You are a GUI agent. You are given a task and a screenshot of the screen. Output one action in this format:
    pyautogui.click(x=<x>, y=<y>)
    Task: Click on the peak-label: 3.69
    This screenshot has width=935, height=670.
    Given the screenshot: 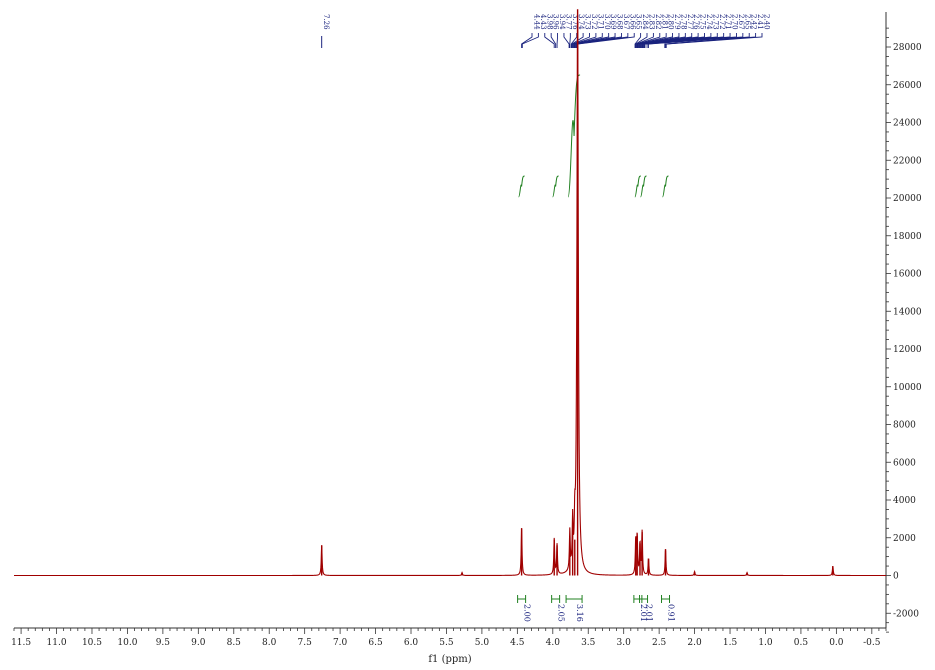 What is the action you would take?
    pyautogui.click(x=613, y=22)
    